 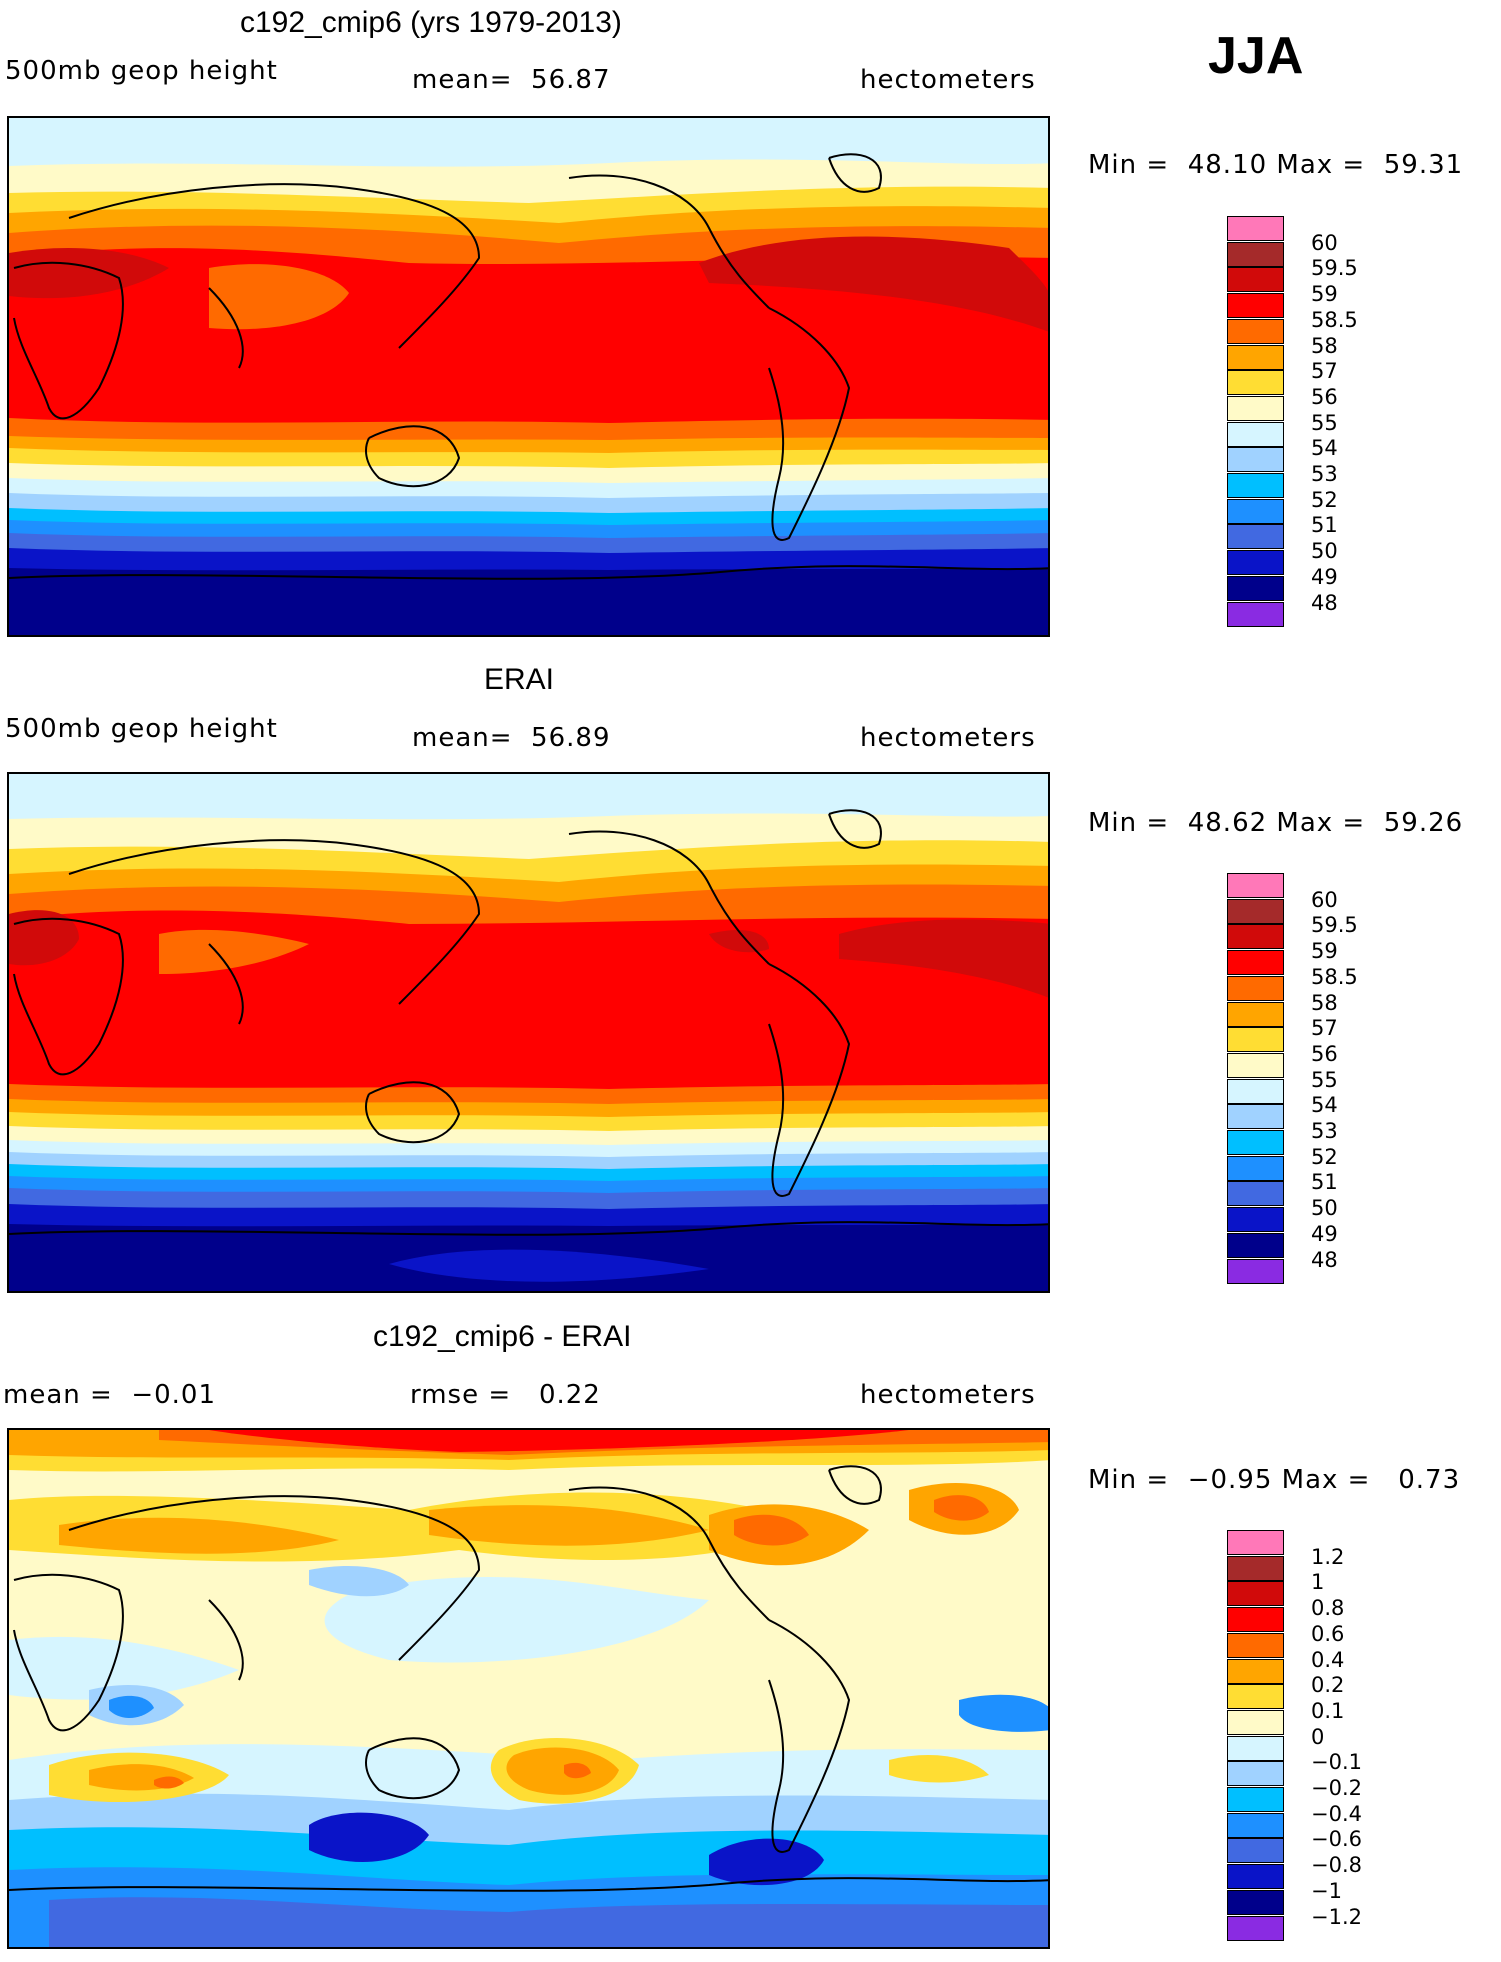 What do you see at coordinates (502, 1336) in the screenshot?
I see `panel3-title: c192_cmip6 - ERAI` at bounding box center [502, 1336].